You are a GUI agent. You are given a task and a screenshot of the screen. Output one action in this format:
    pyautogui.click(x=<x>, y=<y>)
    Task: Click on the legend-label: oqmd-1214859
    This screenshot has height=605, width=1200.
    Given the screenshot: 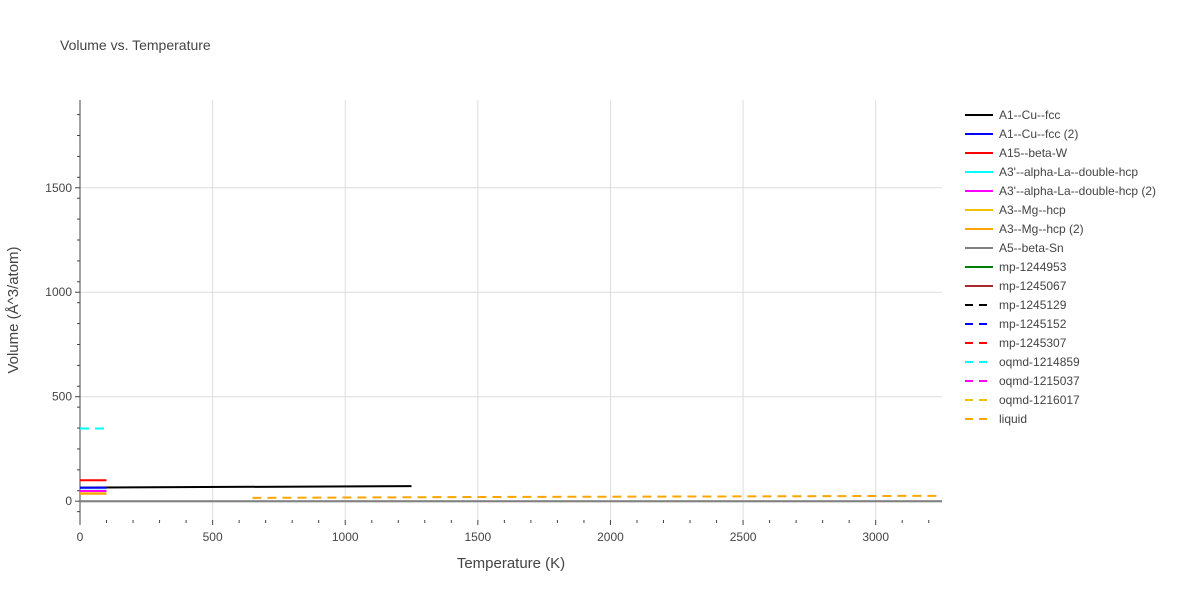 What is the action you would take?
    pyautogui.click(x=1039, y=362)
    